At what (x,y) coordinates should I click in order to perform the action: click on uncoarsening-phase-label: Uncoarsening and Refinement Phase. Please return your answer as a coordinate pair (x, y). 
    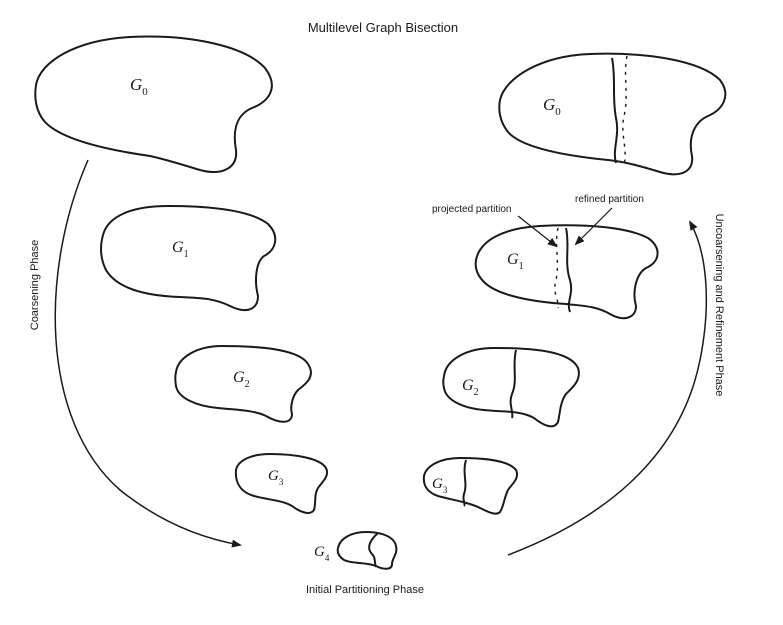
    Looking at the image, I should click on (719, 305).